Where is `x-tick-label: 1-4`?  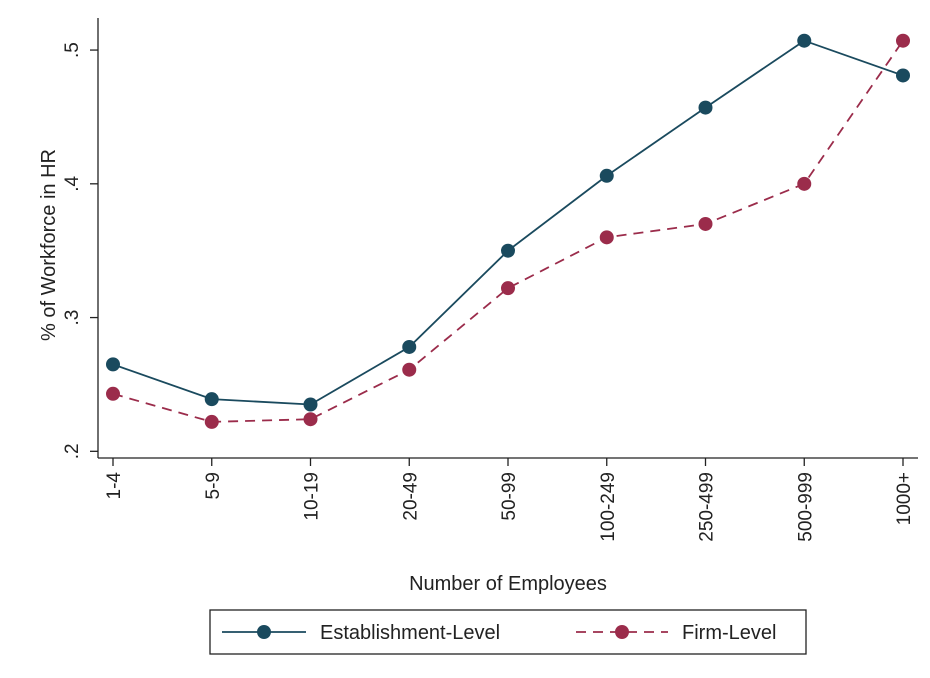
x-tick-label: 1-4 is located at coordinates (114, 486).